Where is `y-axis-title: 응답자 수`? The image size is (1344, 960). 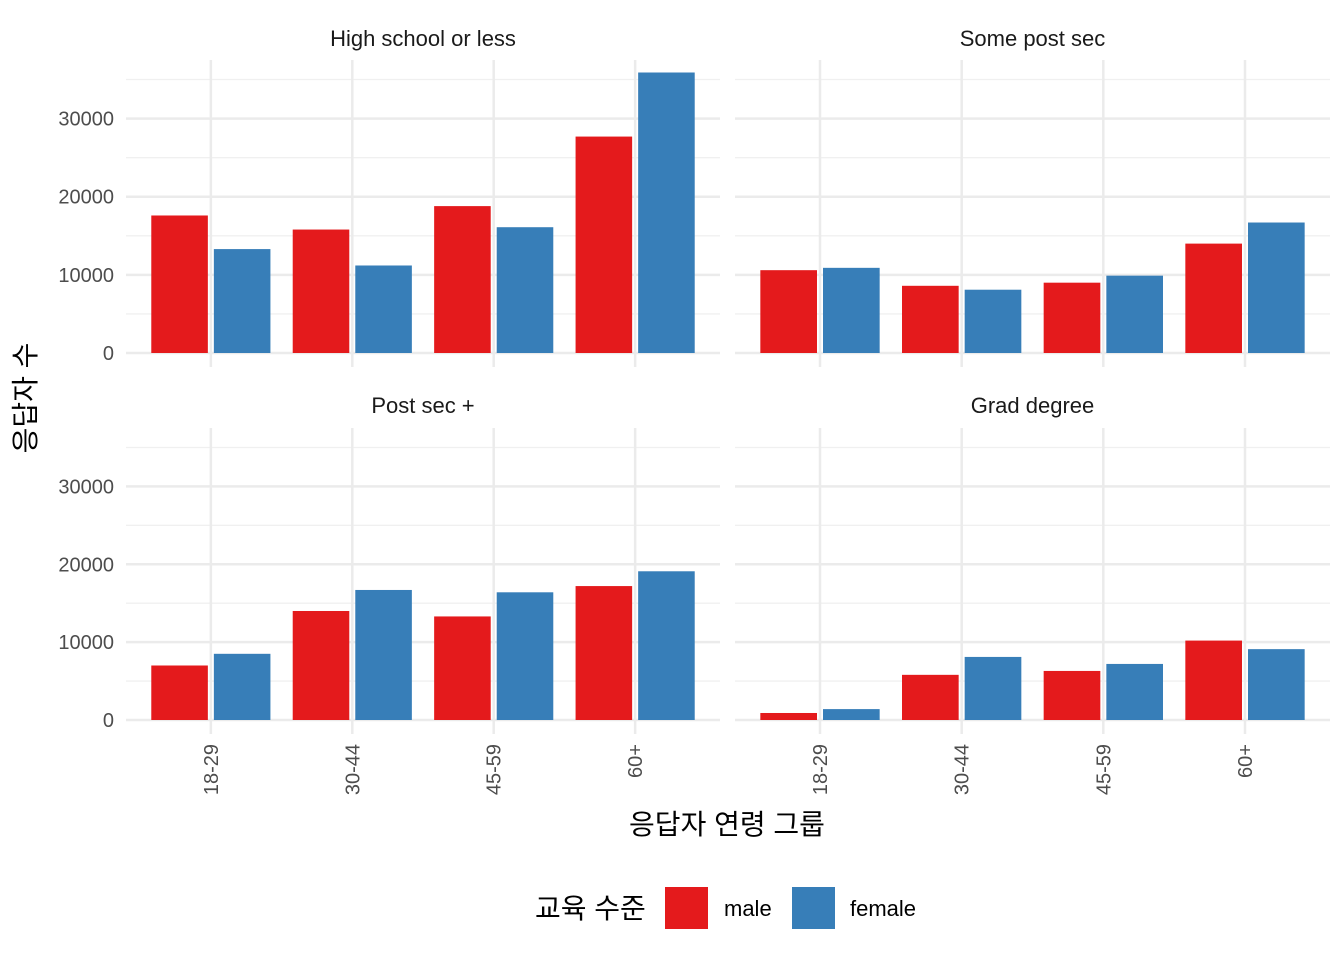 y-axis-title: 응답자 수 is located at coordinates (25, 398).